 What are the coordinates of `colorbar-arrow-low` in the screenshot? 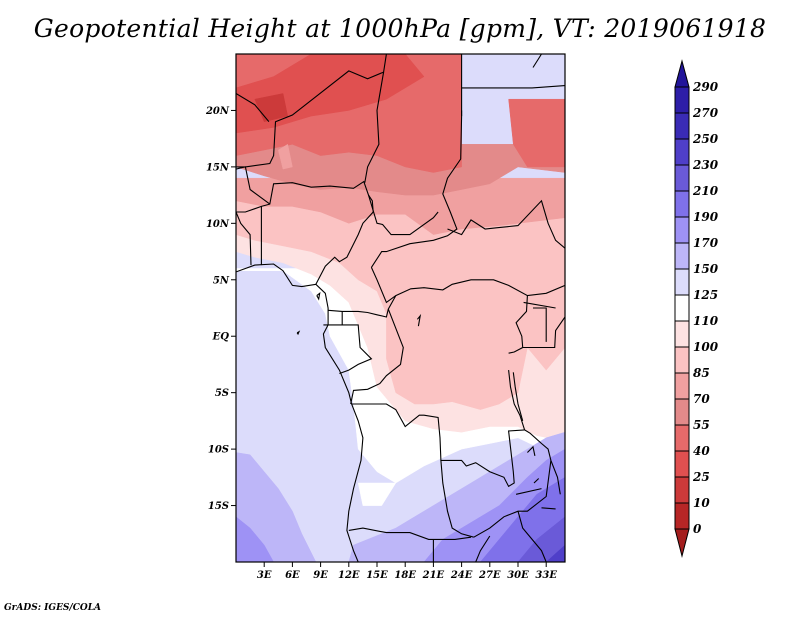 It's located at (682, 543).